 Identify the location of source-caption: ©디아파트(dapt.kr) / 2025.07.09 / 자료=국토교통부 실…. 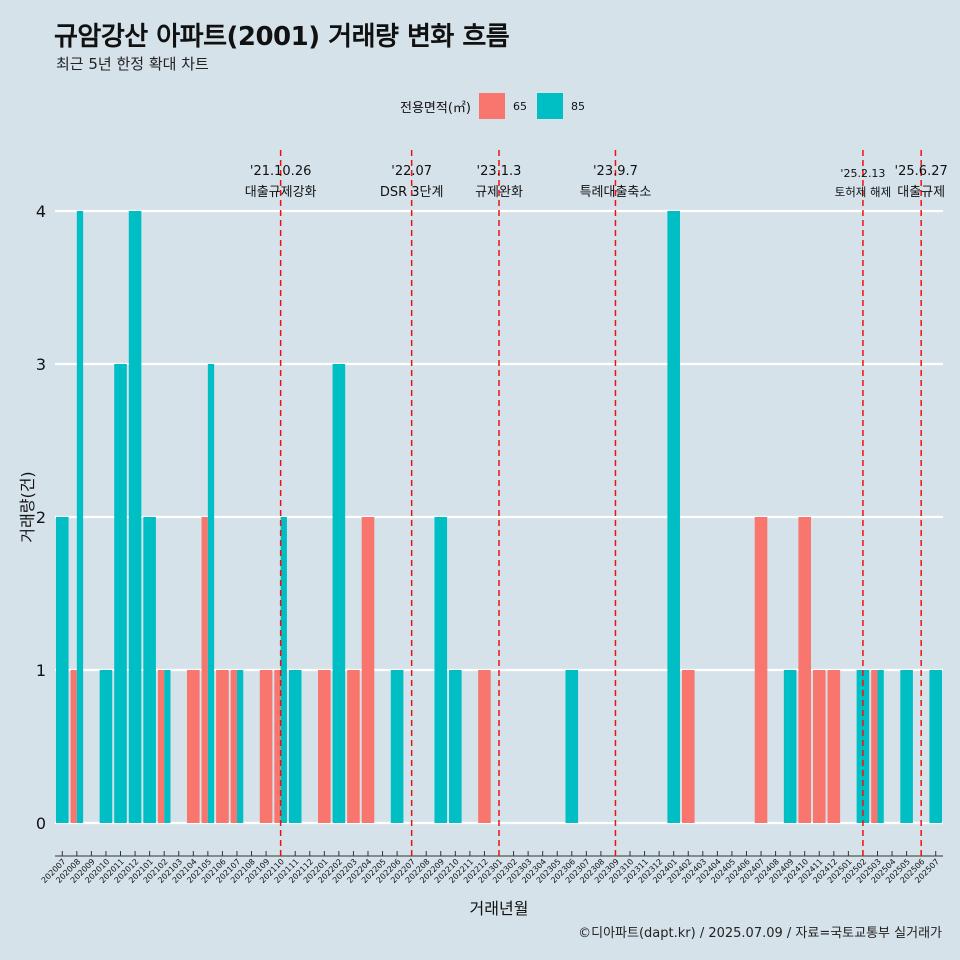
(760, 933).